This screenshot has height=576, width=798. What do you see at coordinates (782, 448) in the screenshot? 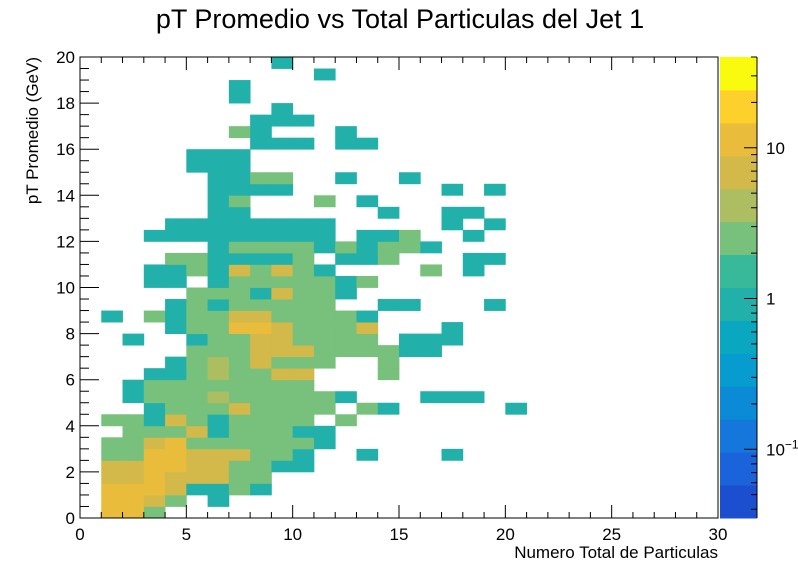
I see `colorbar-tick-label: 10−1` at bounding box center [782, 448].